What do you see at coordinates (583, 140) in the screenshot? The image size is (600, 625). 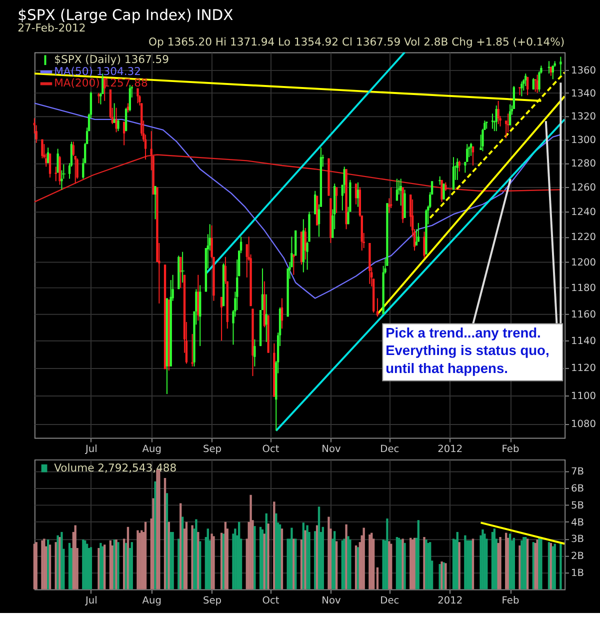 I see `y-tick-label: 1300` at bounding box center [583, 140].